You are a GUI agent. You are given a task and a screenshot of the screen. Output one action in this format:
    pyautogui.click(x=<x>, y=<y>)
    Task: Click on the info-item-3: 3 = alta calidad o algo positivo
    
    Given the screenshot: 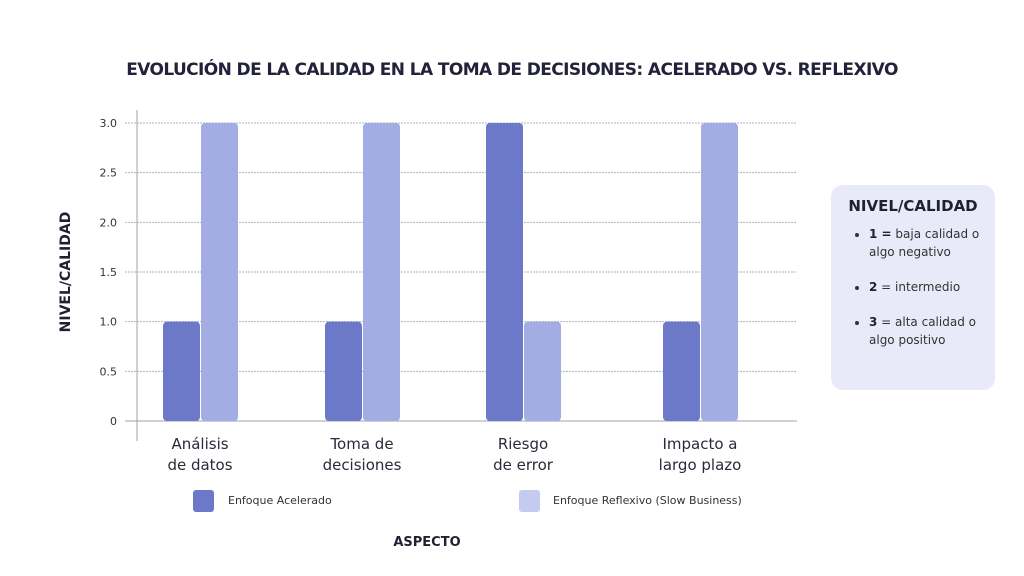 What is the action you would take?
    pyautogui.click(x=932, y=331)
    